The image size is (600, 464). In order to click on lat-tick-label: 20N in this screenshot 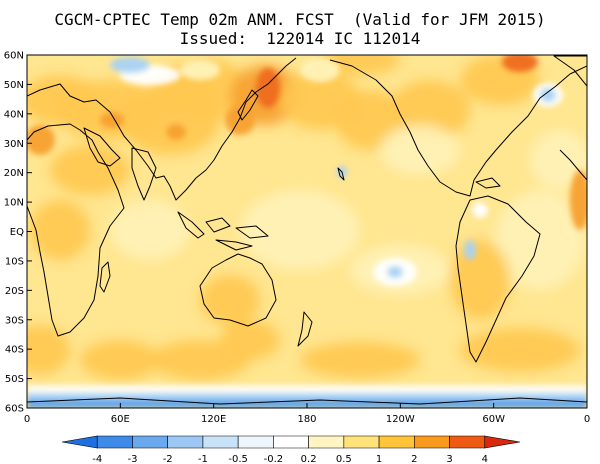, I will do `click(14, 173)`.